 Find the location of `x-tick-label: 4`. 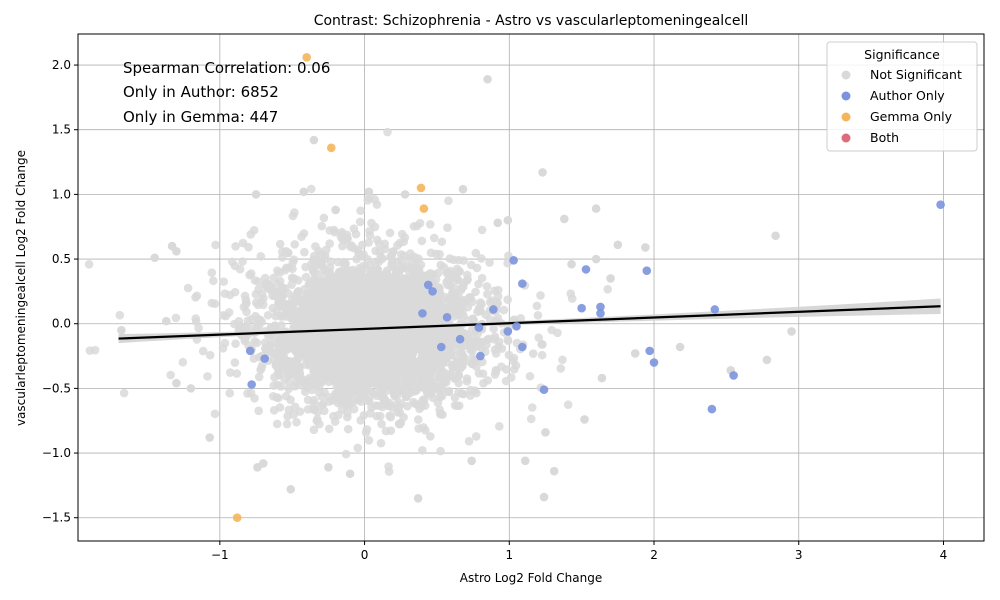

x-tick-label: 4 is located at coordinates (944, 555).